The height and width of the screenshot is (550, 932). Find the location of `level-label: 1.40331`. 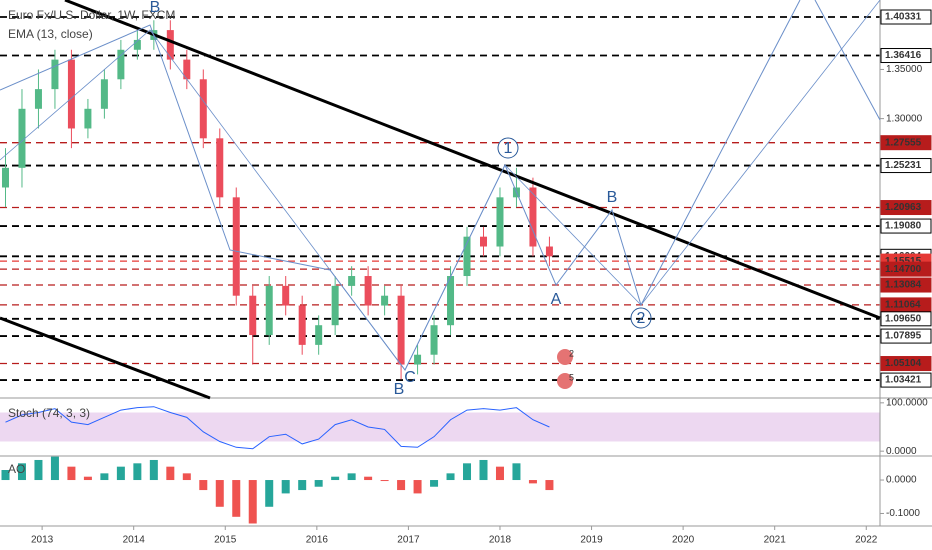

level-label: 1.40331 is located at coordinates (903, 17).